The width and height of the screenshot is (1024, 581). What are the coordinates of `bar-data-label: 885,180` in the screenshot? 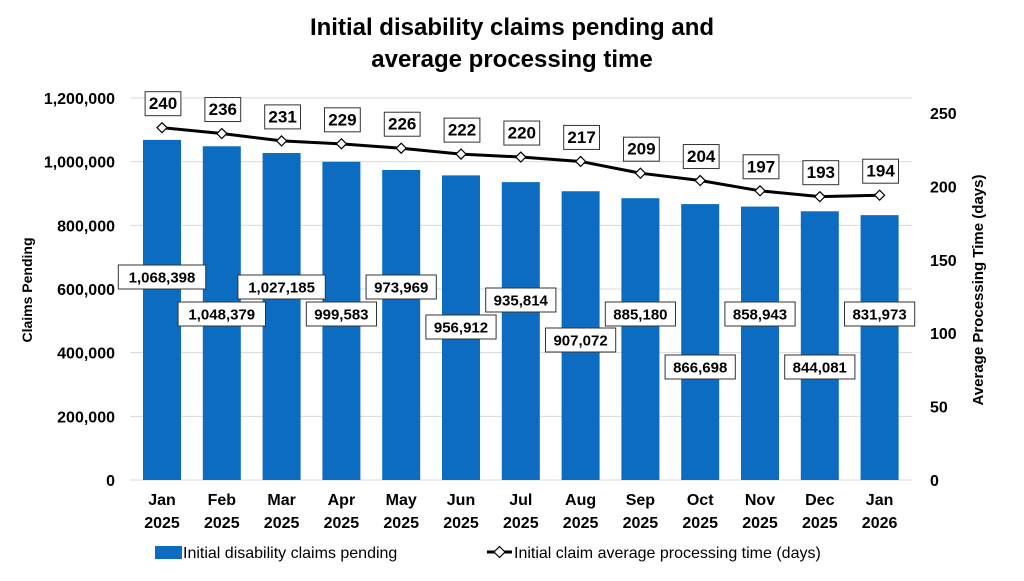 It's located at (640, 315).